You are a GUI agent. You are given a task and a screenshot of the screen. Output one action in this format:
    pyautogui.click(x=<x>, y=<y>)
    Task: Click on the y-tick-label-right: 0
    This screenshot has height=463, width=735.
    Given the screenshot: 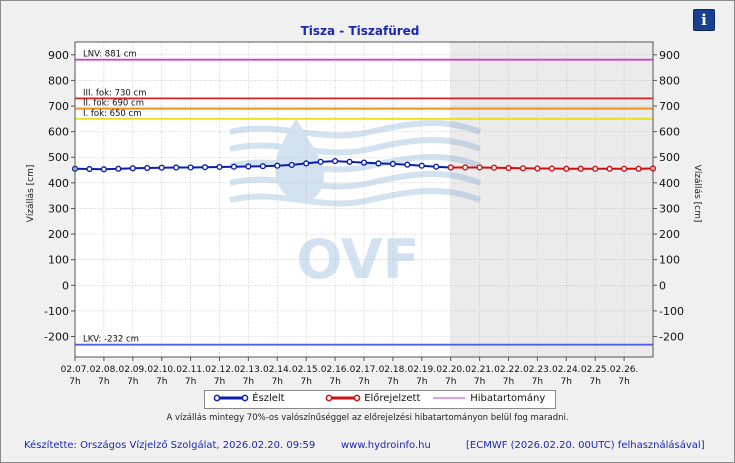 What is the action you would take?
    pyautogui.click(x=662, y=285)
    